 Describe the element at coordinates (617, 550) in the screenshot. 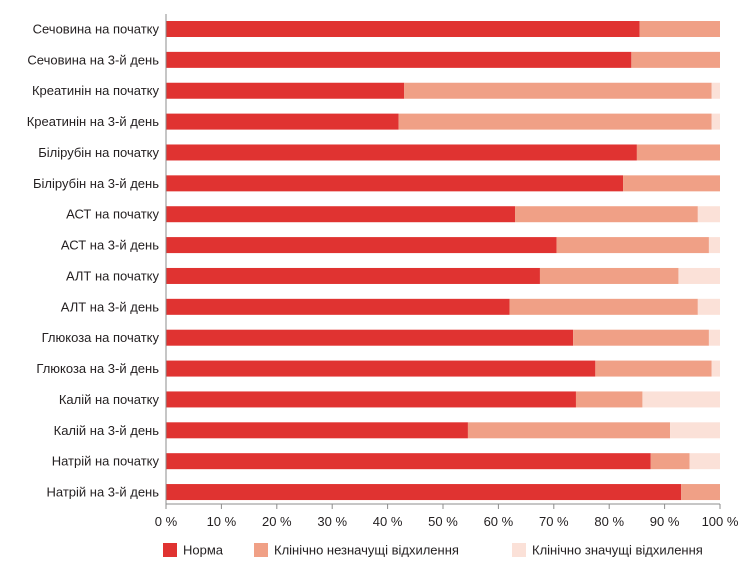

I see `legend-label: Клінічно значущі відхилення` at that location.